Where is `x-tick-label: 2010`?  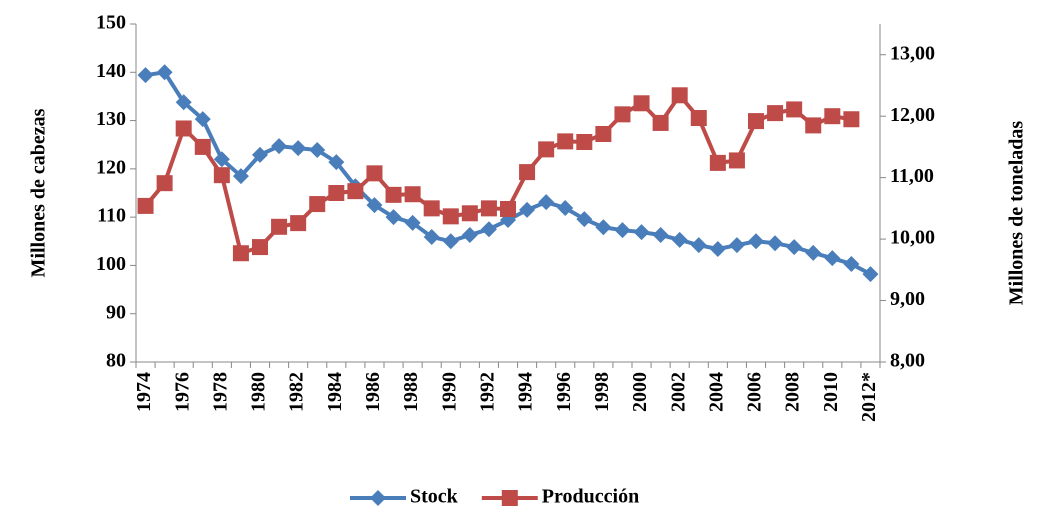 x-tick-label: 2010 is located at coordinates (831, 392).